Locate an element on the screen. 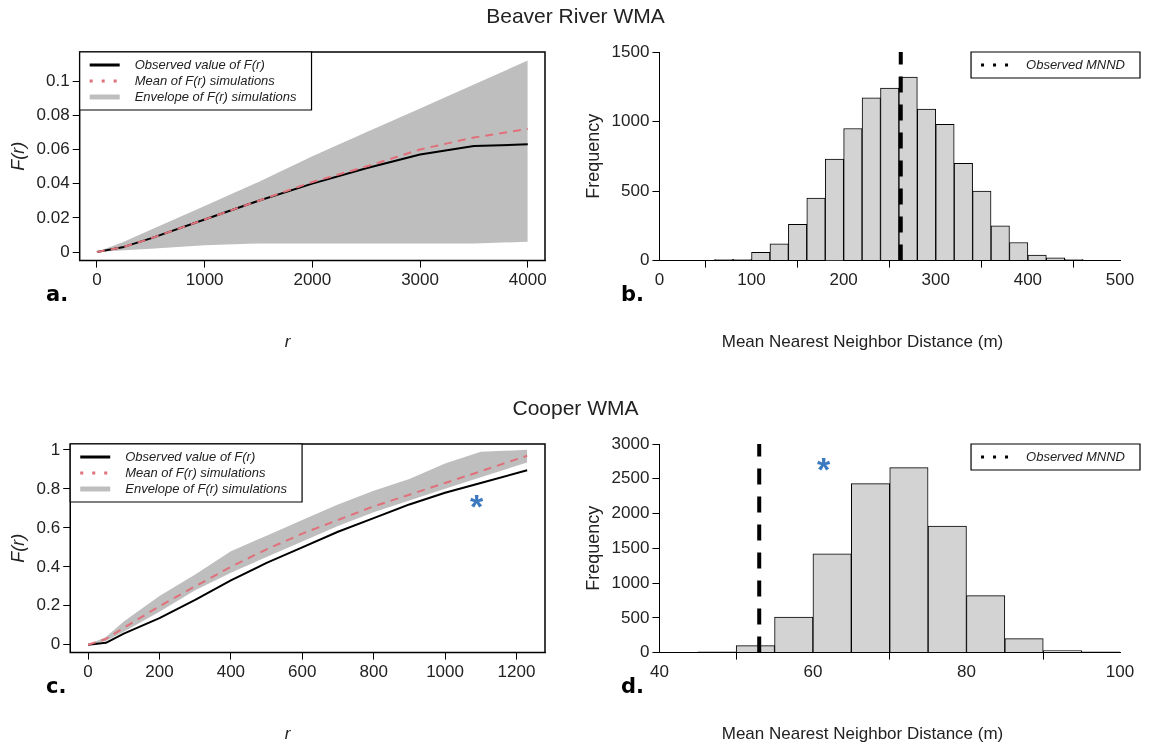 Image resolution: width=1151 pixels, height=753 pixels. y-tick-label: 0.04 is located at coordinates (53, 183).